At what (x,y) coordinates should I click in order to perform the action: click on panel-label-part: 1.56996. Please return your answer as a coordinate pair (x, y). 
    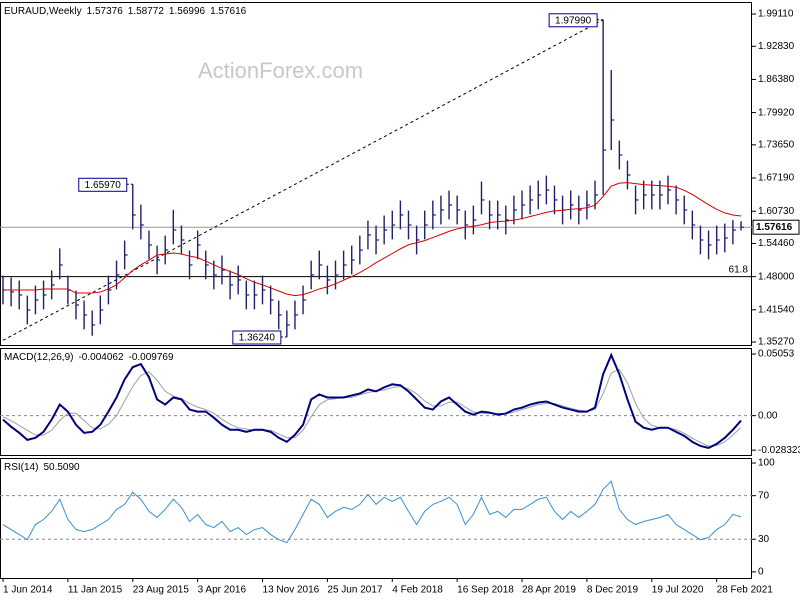
    Looking at the image, I should click on (187, 11).